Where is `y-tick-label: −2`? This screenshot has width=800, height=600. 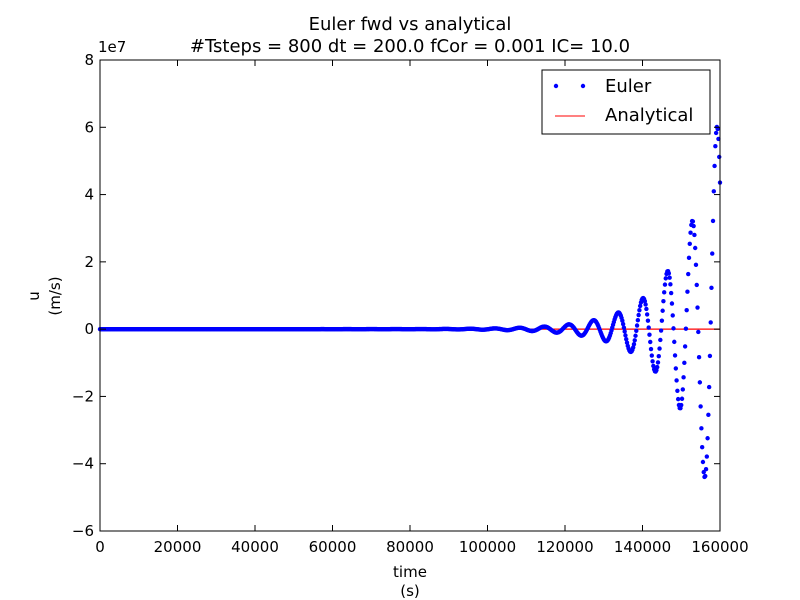
y-tick-label: −2 is located at coordinates (83, 396).